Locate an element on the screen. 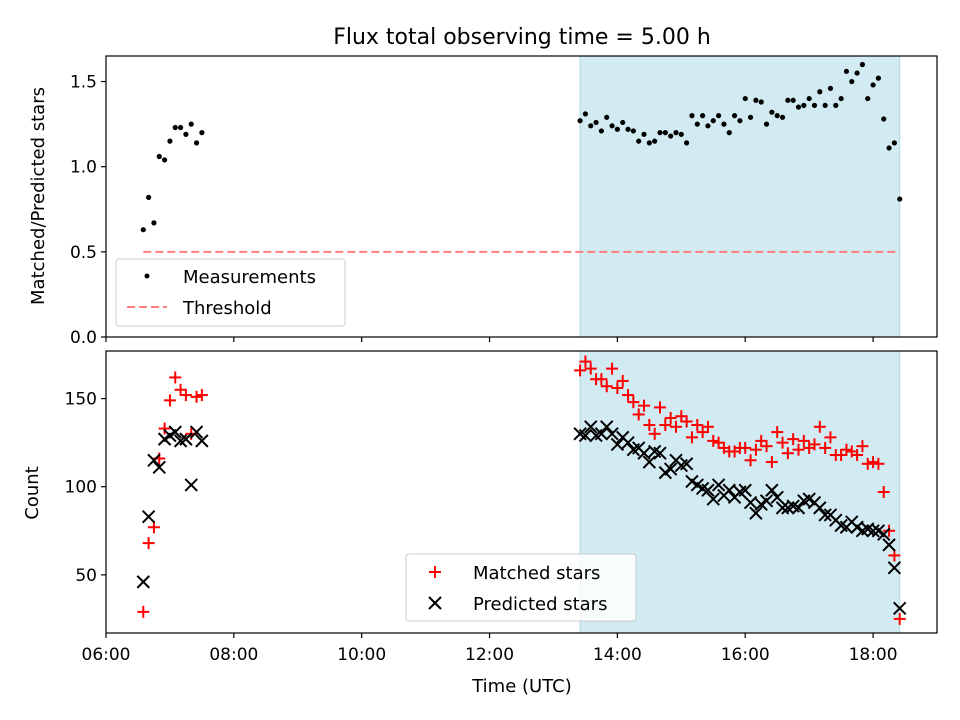 This screenshot has width=960, height=720. ratio-ytick-label: 1.0 is located at coordinates (83, 168).